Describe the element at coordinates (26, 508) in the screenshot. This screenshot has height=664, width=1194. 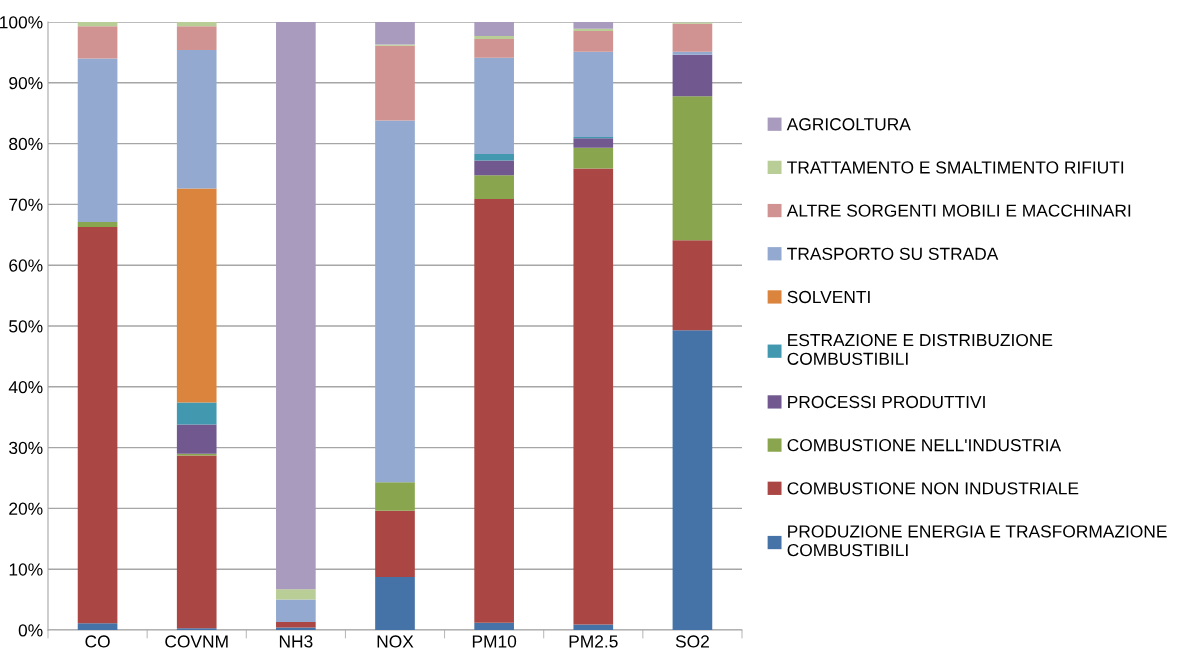
I see `y-tick-label: 20%` at that location.